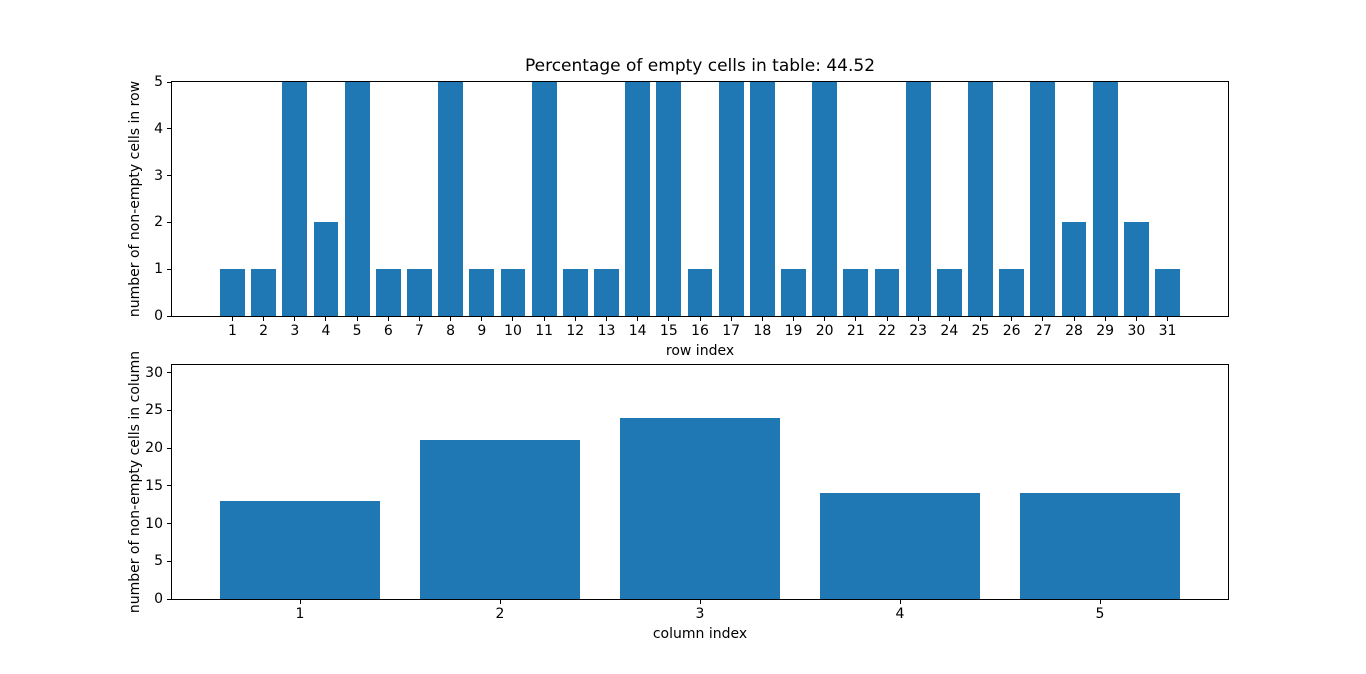 The height and width of the screenshot is (674, 1366). I want to click on x-tick-label: 30, so click(1136, 331).